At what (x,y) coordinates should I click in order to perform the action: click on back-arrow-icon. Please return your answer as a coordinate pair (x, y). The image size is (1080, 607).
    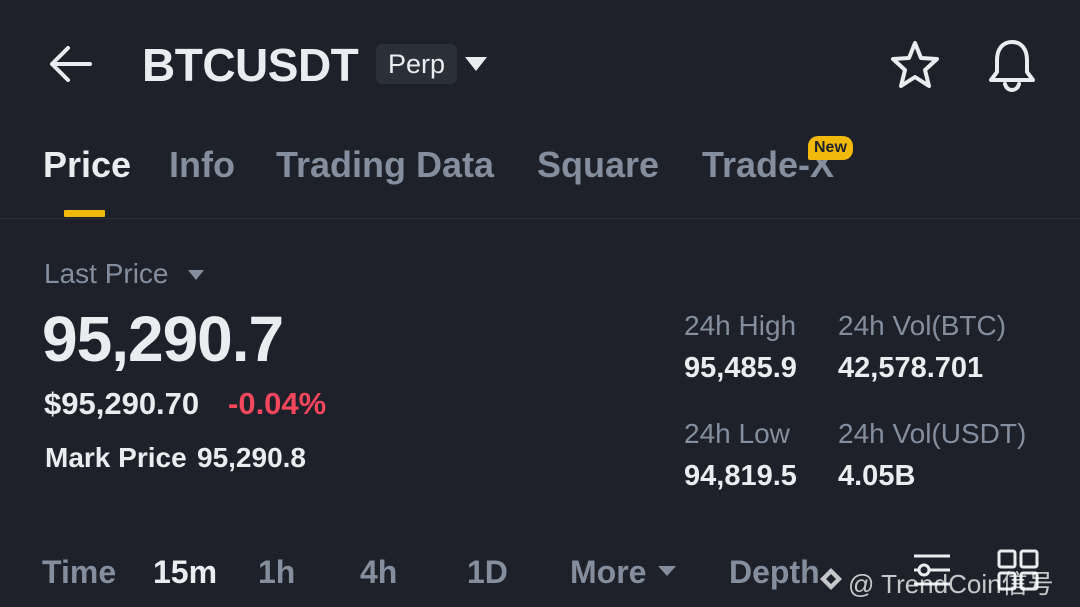
    Looking at the image, I should click on (70, 64).